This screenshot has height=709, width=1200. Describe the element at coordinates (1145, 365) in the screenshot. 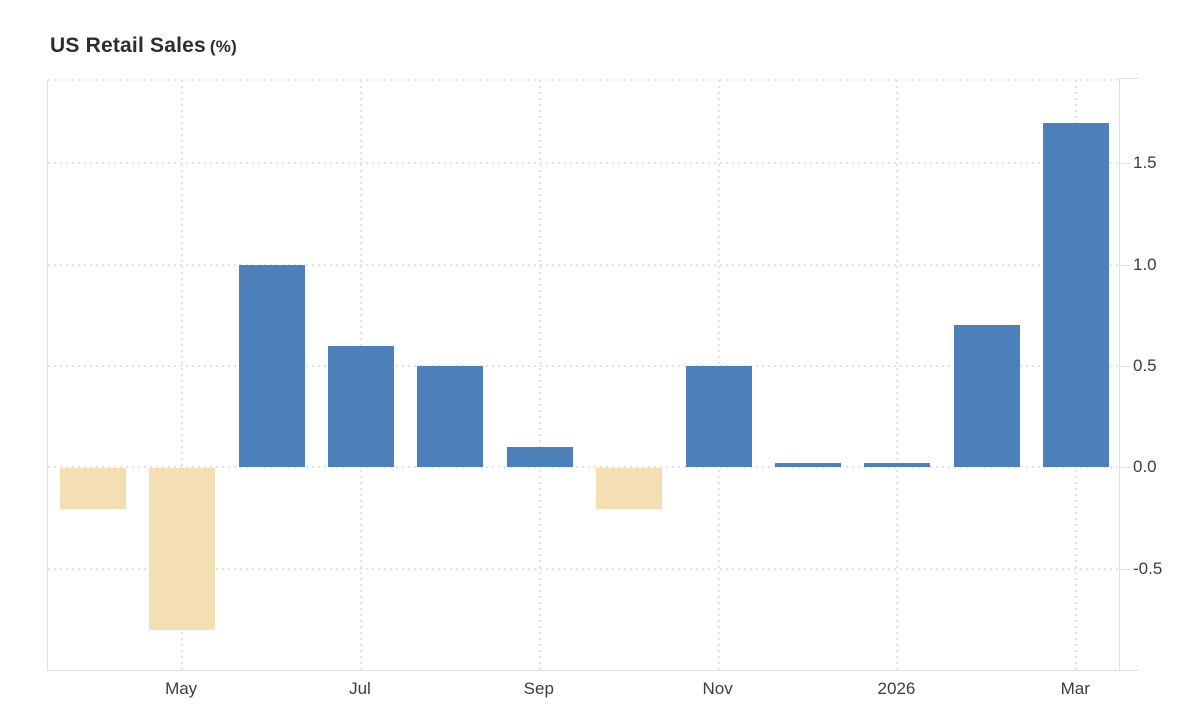

I see `y-tick-label-0.5: 0.5` at that location.